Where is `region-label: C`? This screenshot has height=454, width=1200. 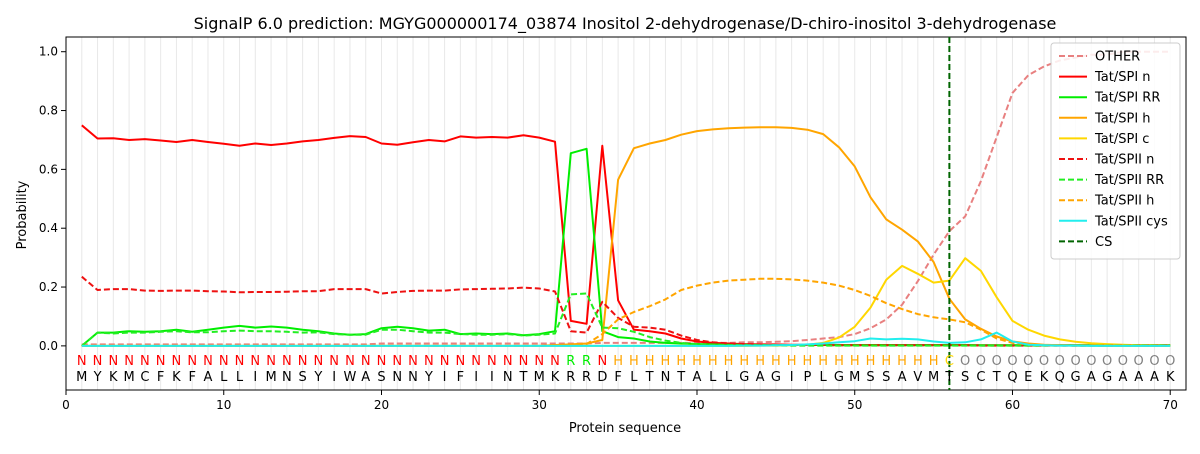
region-label: C is located at coordinates (949, 361).